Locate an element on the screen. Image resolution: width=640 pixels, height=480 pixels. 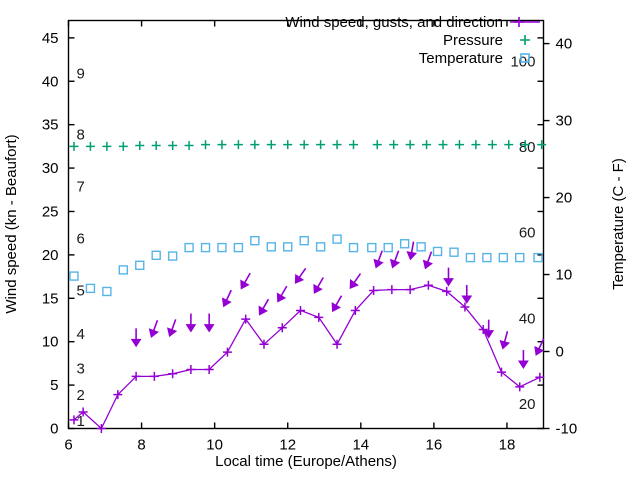
y-tick-label: 30 is located at coordinates (50, 168).